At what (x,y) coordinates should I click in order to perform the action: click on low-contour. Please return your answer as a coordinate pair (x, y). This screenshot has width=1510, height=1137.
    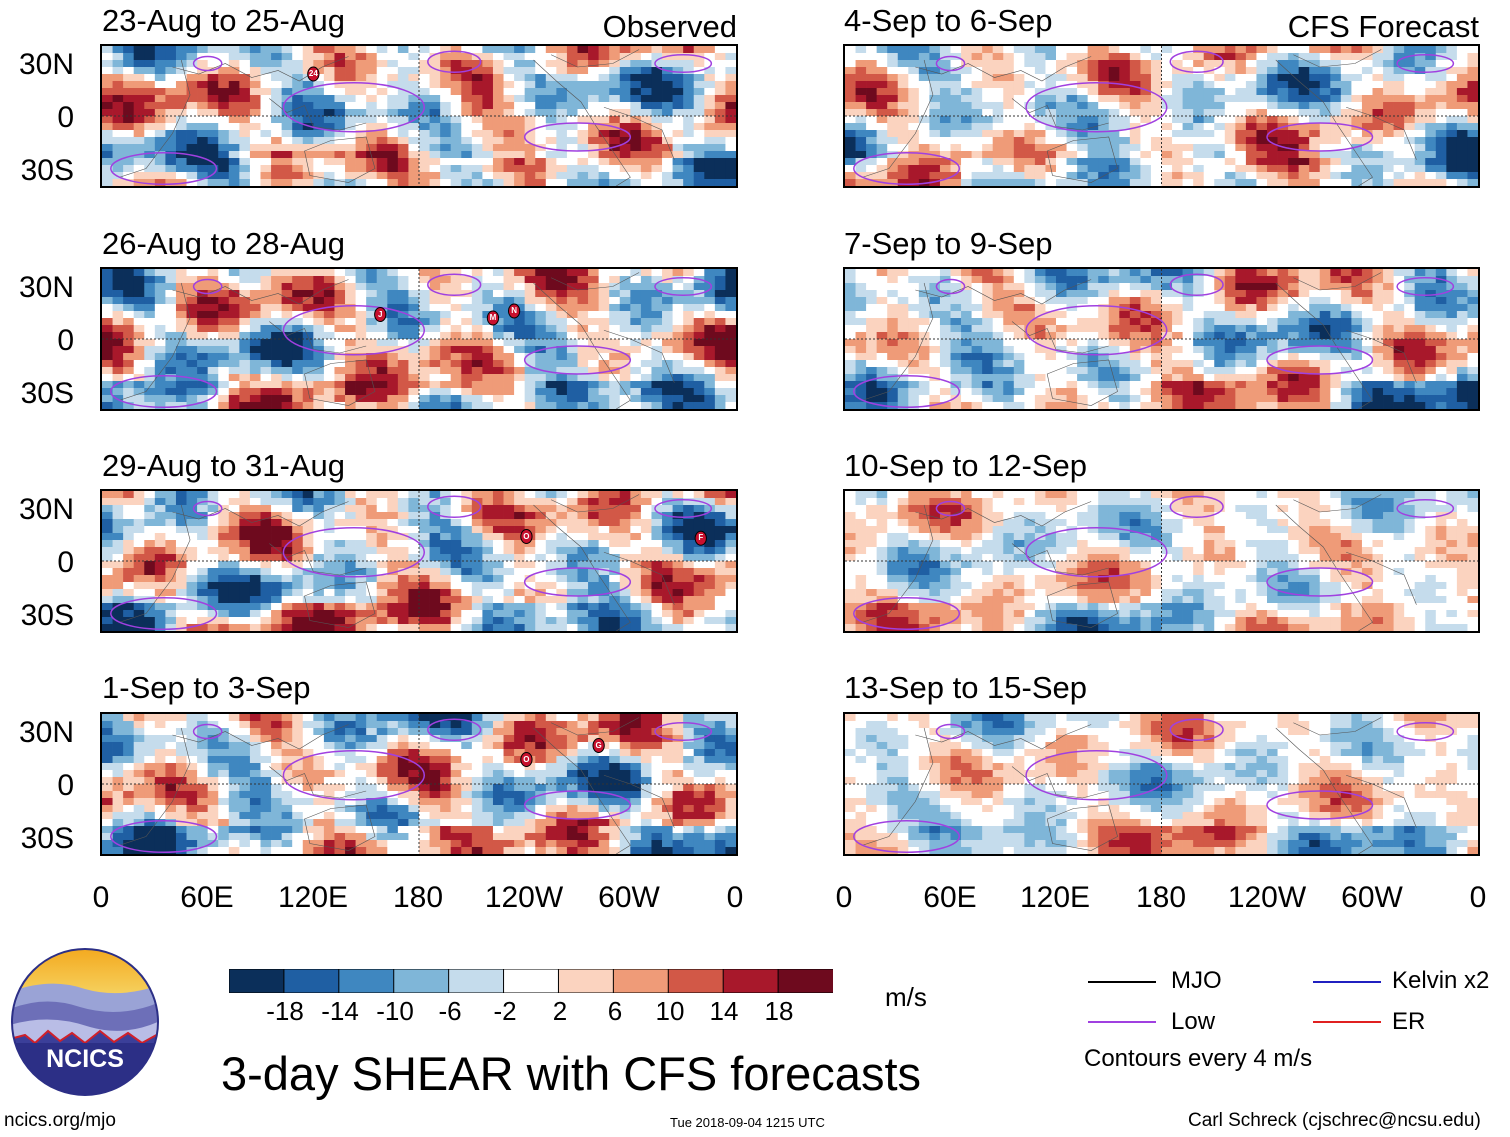
    Looking at the image, I should click on (683, 732).